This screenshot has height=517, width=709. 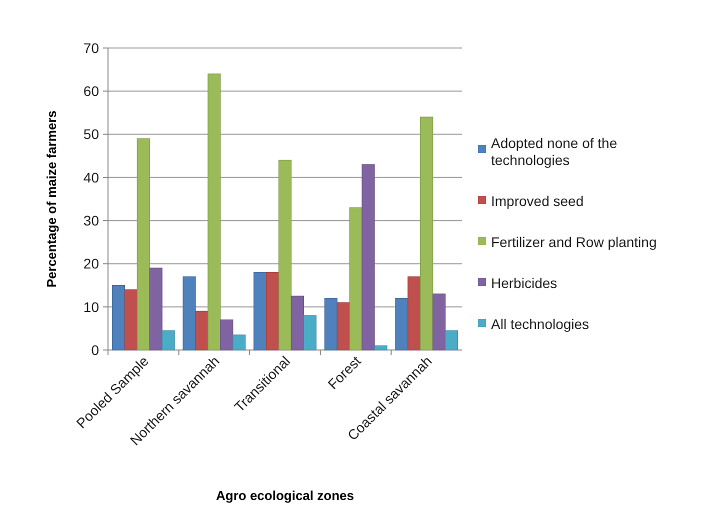 What do you see at coordinates (91, 264) in the screenshot?
I see `y-tick-label: 20` at bounding box center [91, 264].